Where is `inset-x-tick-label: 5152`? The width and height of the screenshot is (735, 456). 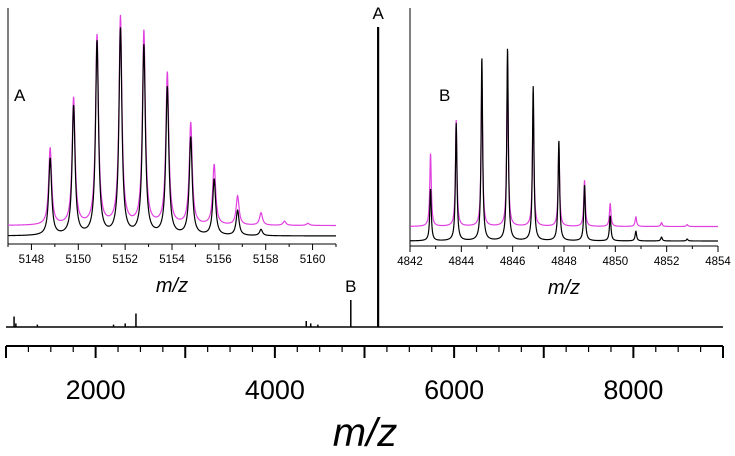
inset-x-tick-label: 5152 is located at coordinates (125, 260).